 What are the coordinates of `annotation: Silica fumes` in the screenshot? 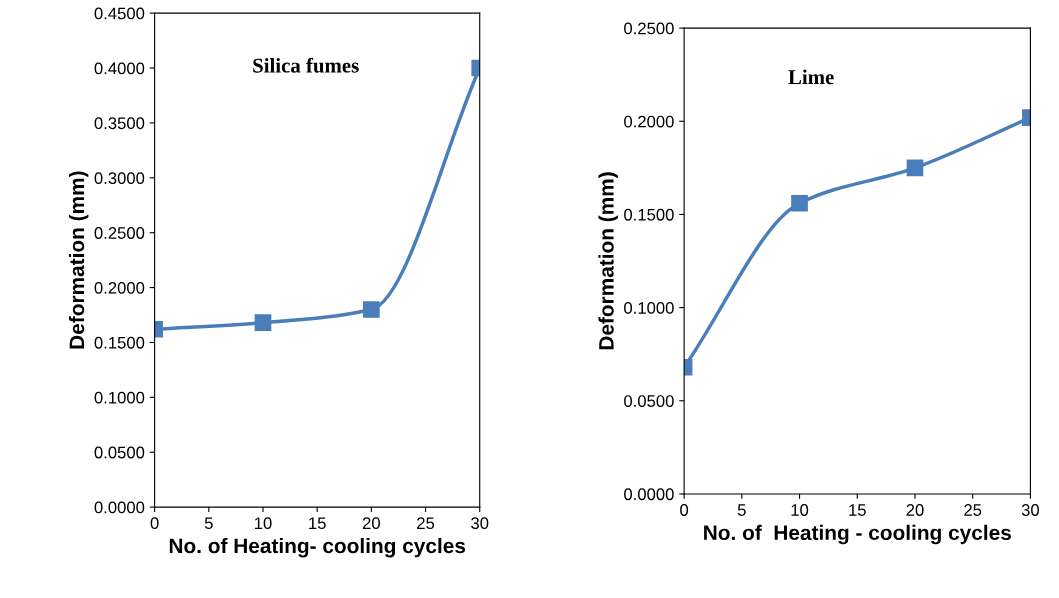 It's located at (306, 65).